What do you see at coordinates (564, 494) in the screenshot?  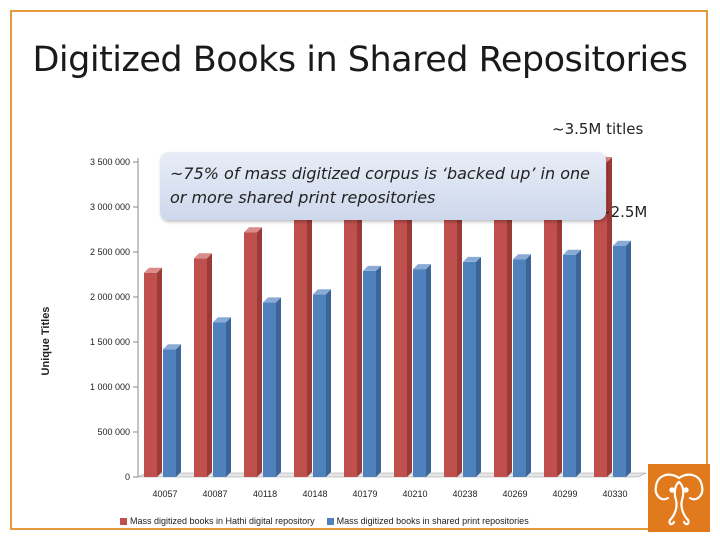 I see `x-tick-label: 40299` at bounding box center [564, 494].